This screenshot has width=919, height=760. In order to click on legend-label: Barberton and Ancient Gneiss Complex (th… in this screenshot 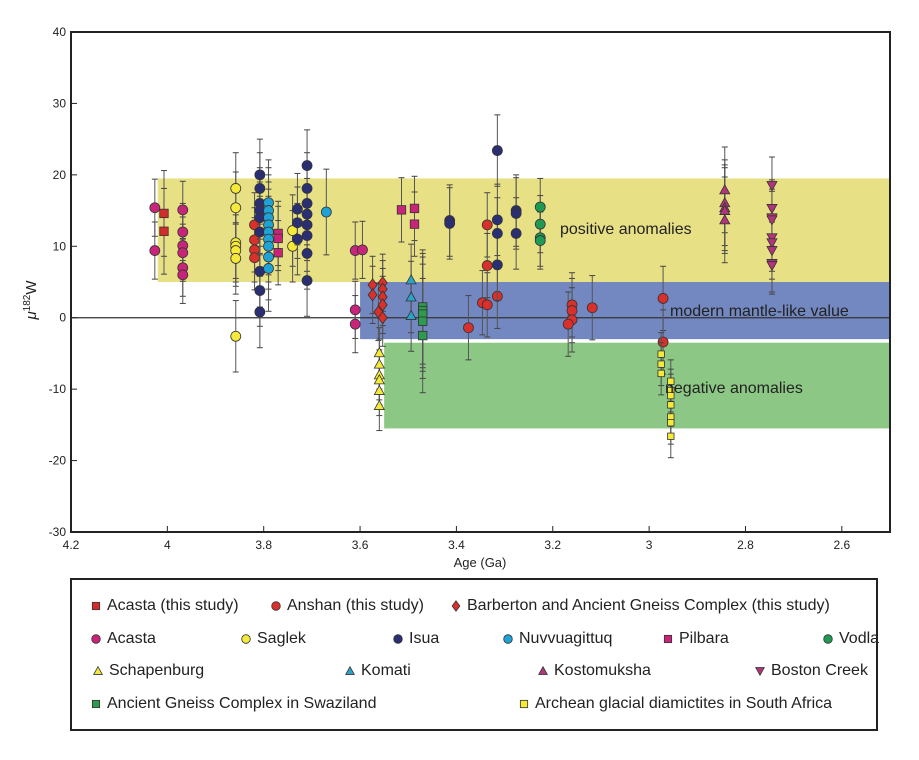, I will do `click(648, 605)`.